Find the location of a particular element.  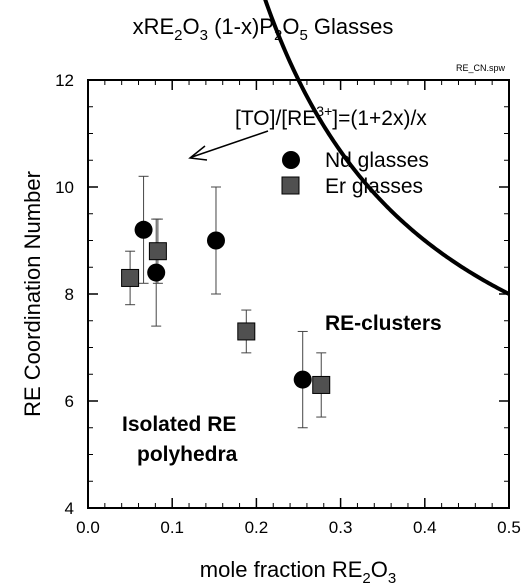

data-markers is located at coordinates (226, 307).